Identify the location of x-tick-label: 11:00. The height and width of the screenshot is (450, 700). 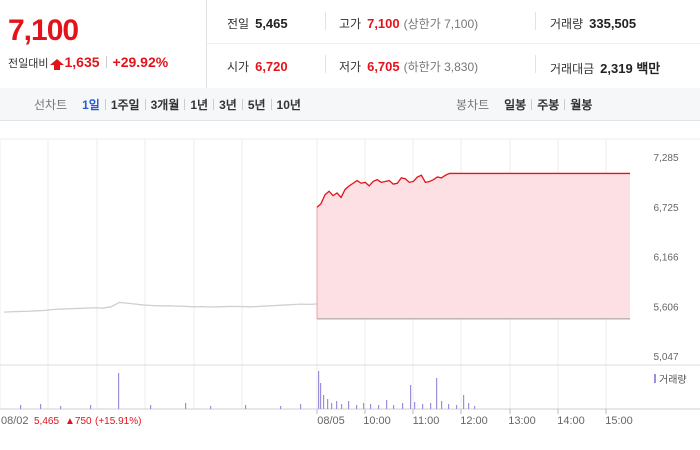
(426, 421).